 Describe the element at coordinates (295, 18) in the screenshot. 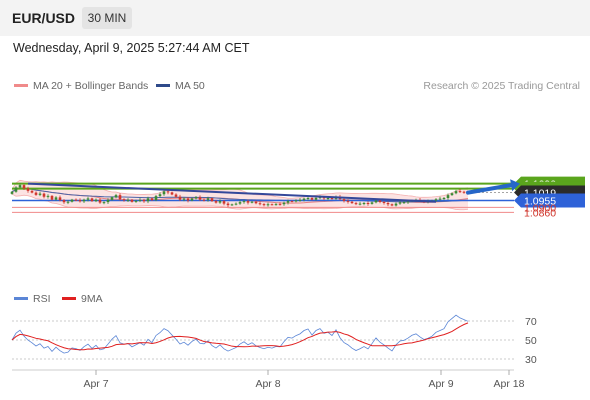

I see `header-bar: EUR/USD 30 MIN` at that location.